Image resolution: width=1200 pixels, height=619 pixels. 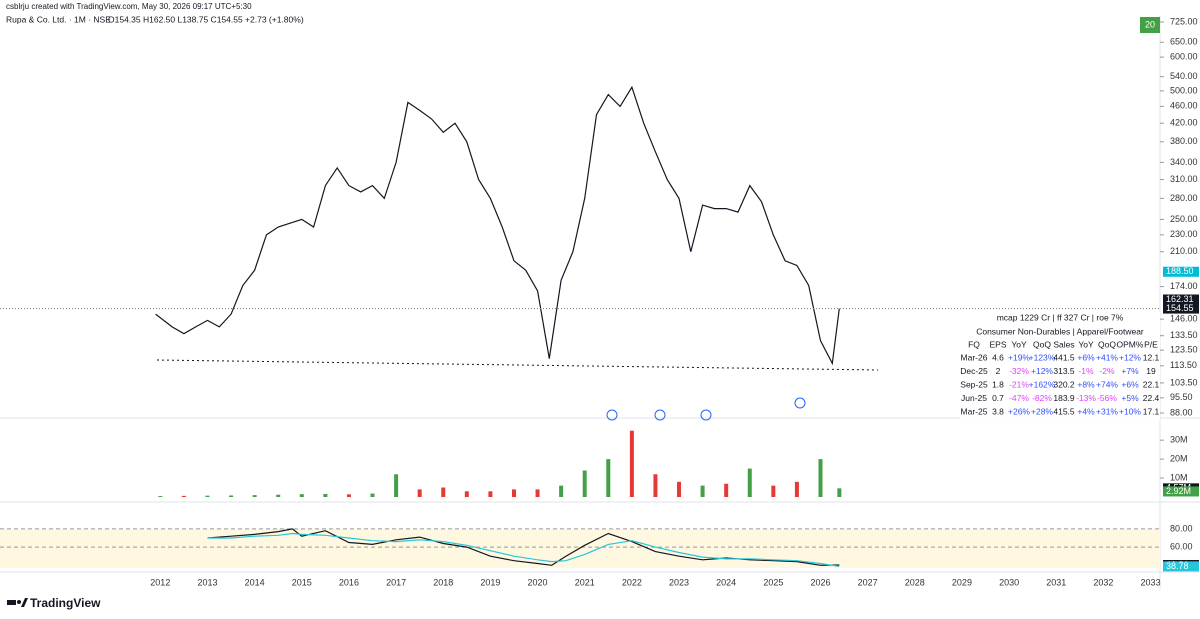 I want to click on y-tick-label: 380.00, so click(x=1184, y=141).